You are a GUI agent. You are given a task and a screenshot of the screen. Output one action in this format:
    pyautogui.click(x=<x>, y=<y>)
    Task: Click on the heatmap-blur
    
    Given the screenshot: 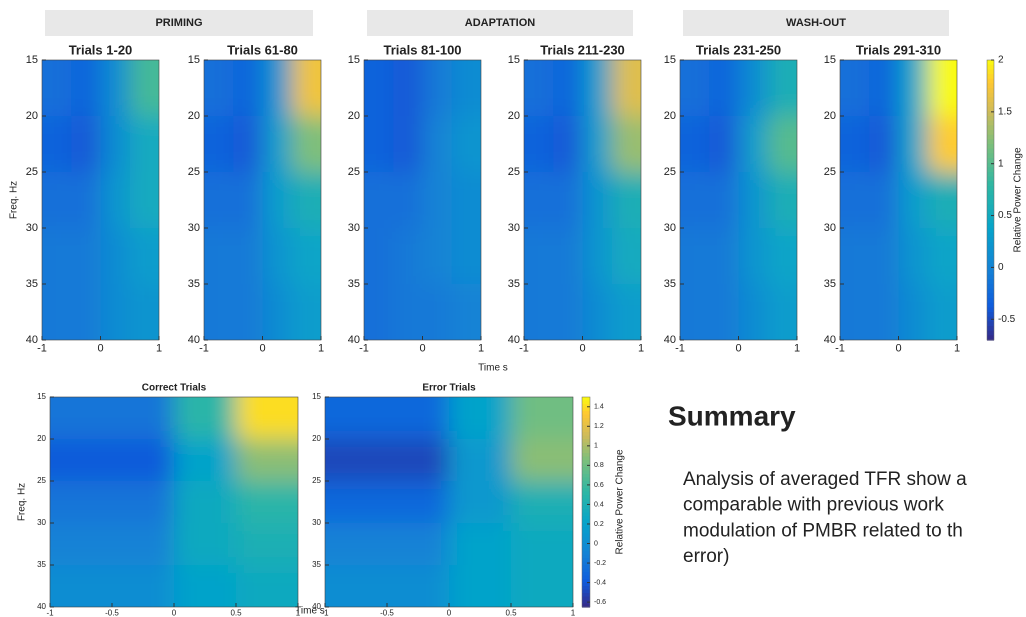 What is the action you would take?
    pyautogui.click(x=174, y=502)
    